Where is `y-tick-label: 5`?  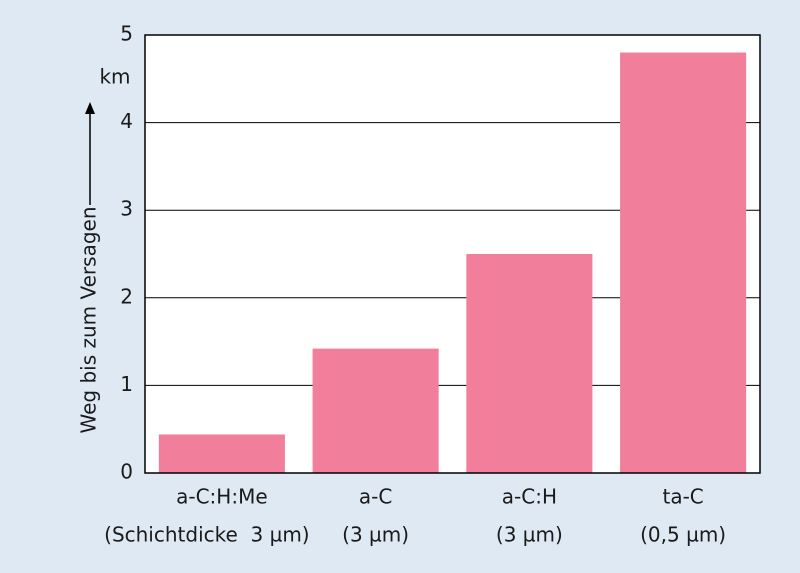 y-tick-label: 5 is located at coordinates (126, 34).